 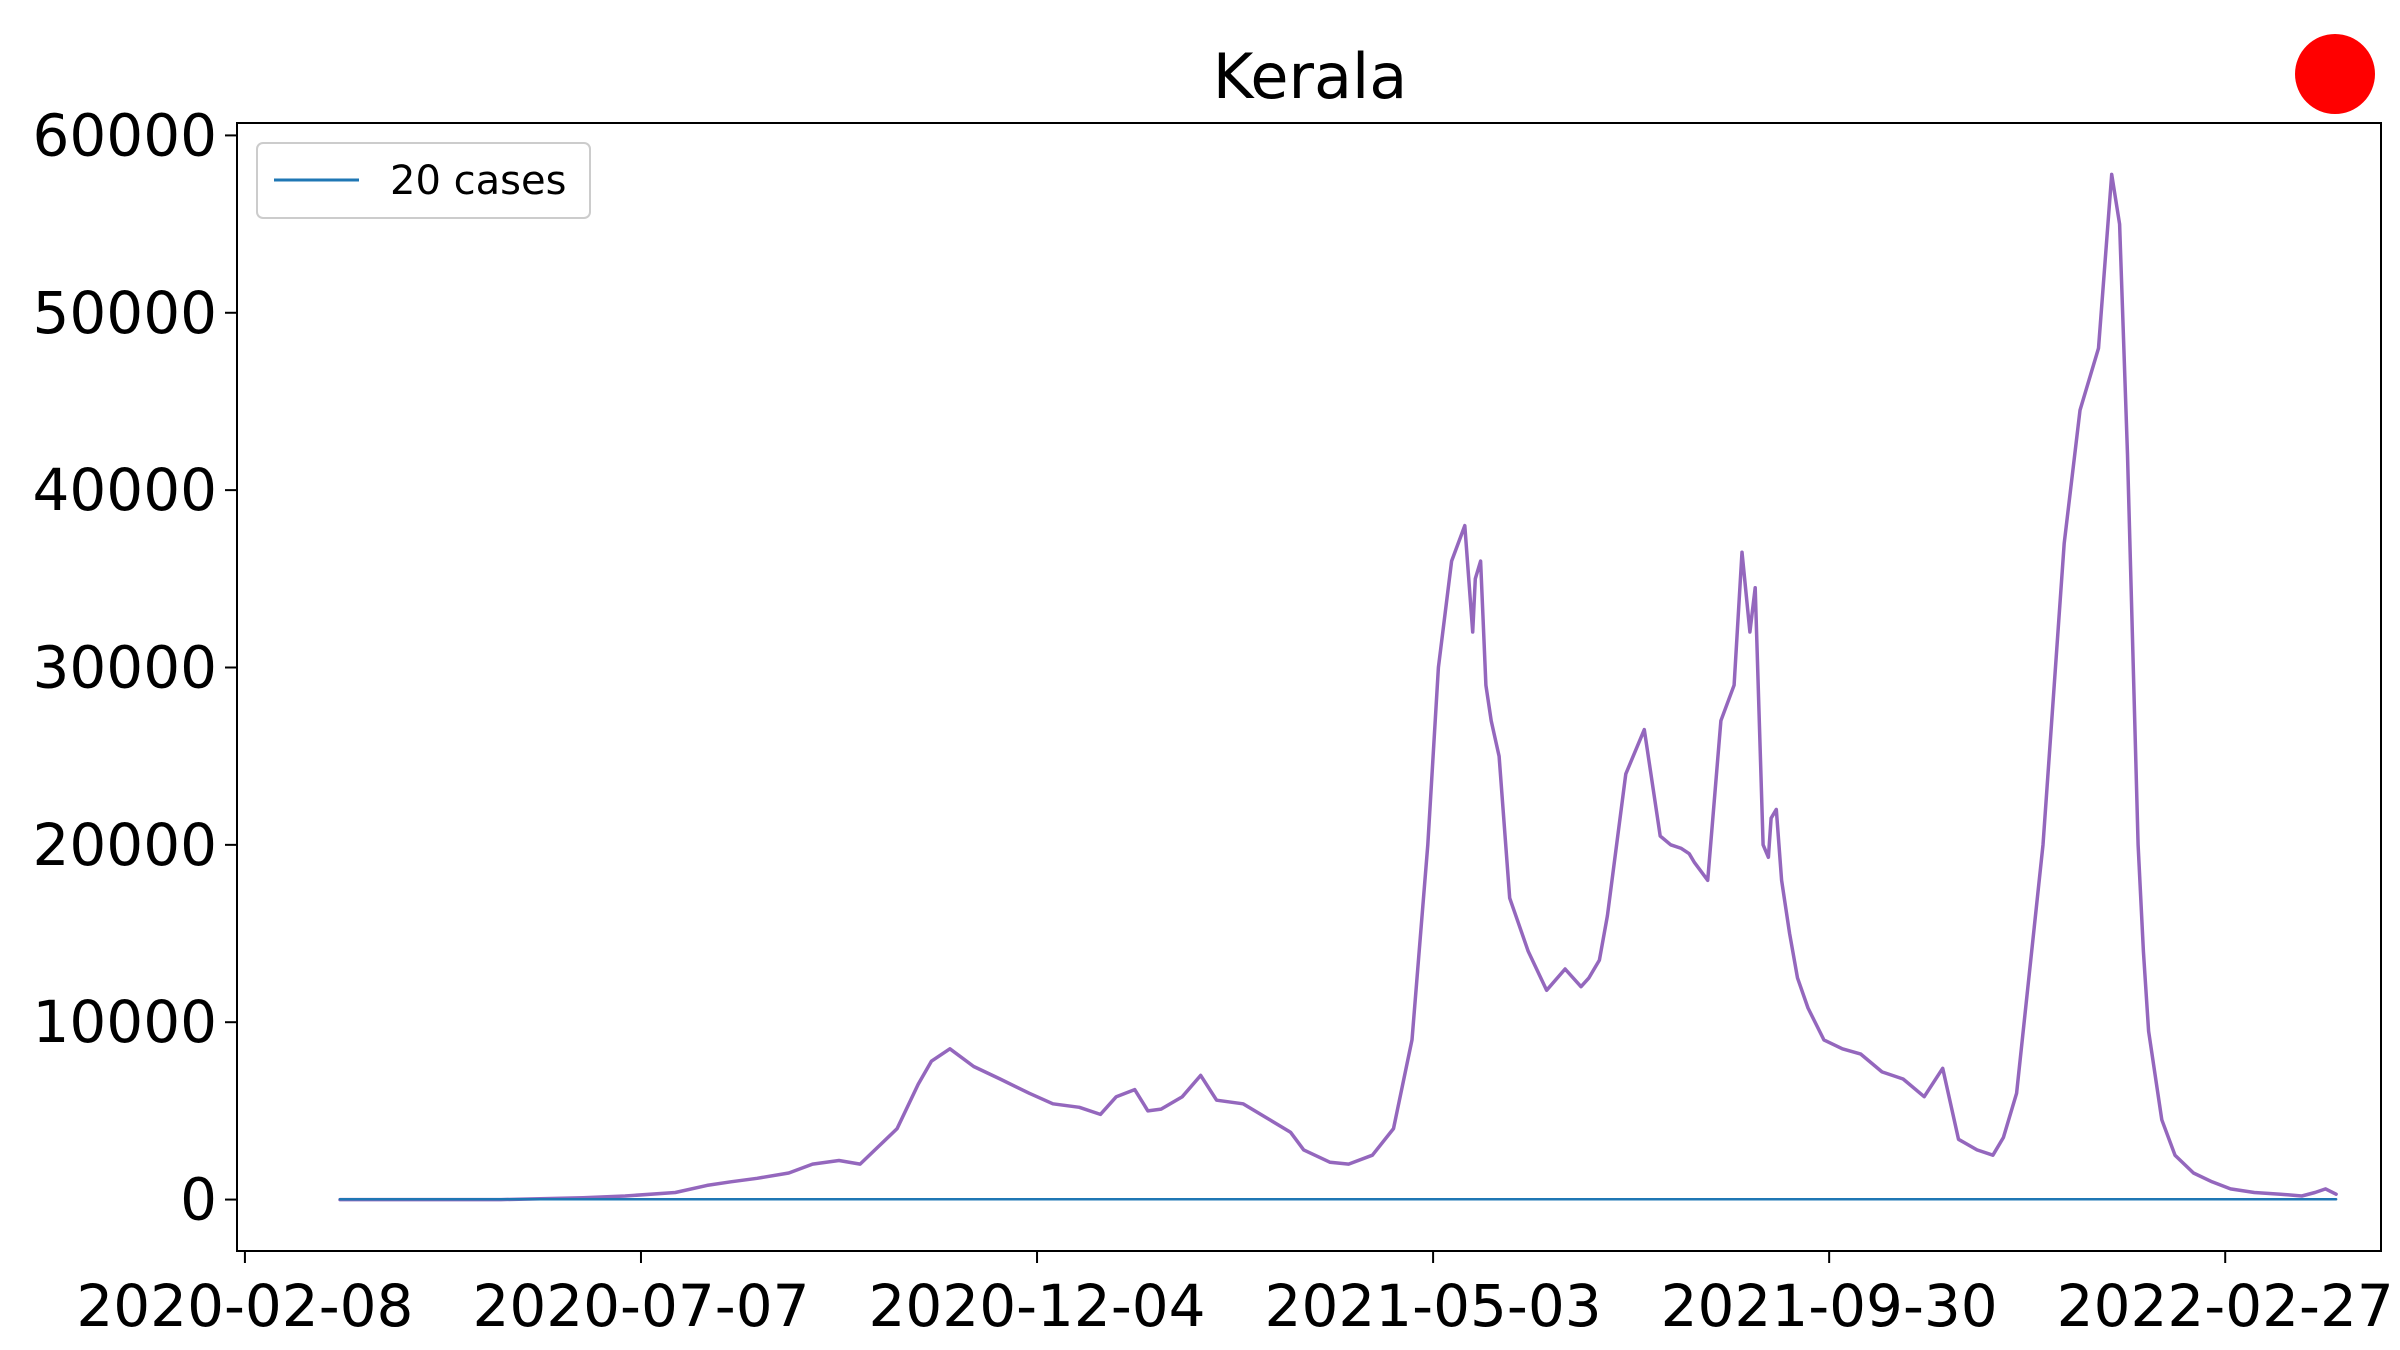 I want to click on y-tick-label: 20000, so click(x=124, y=845).